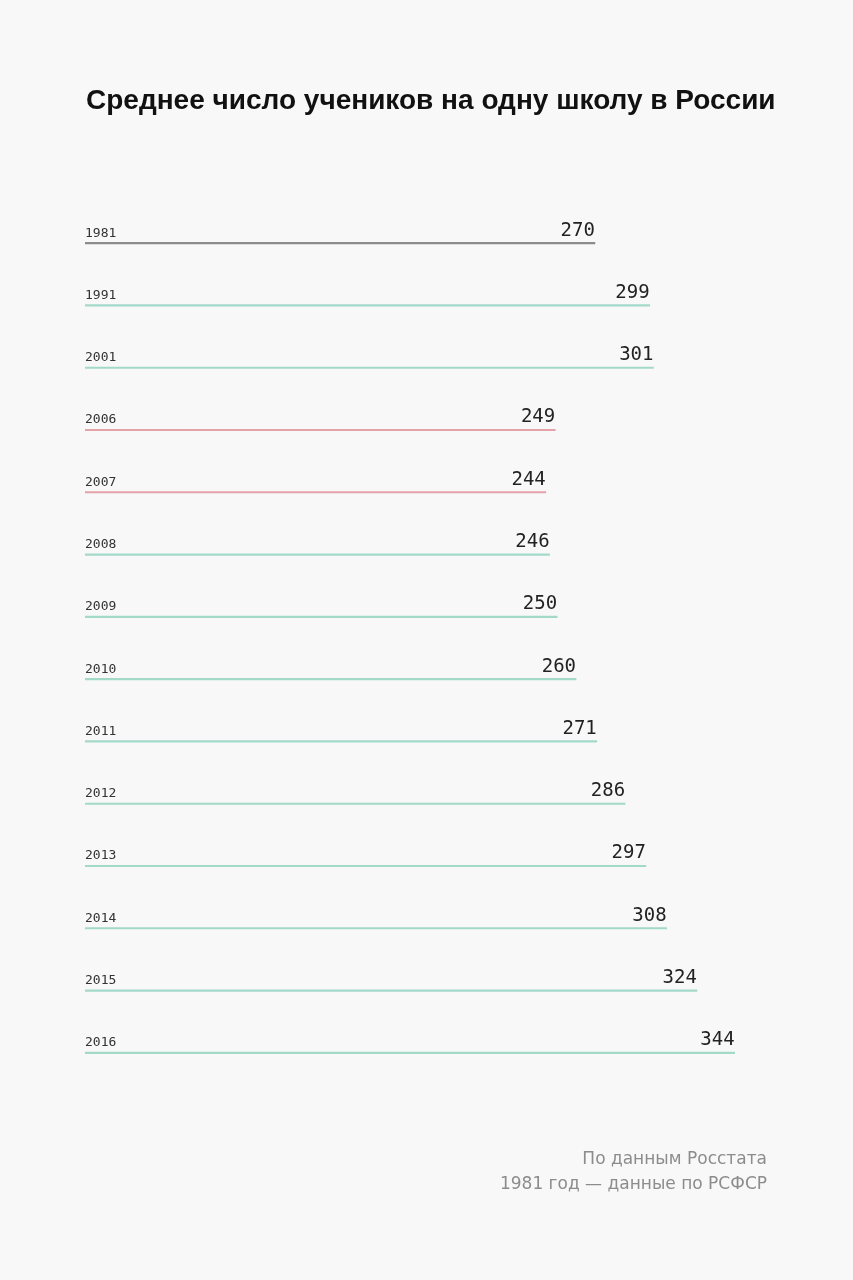  I want to click on y-tick-label: 2015, so click(101, 979).